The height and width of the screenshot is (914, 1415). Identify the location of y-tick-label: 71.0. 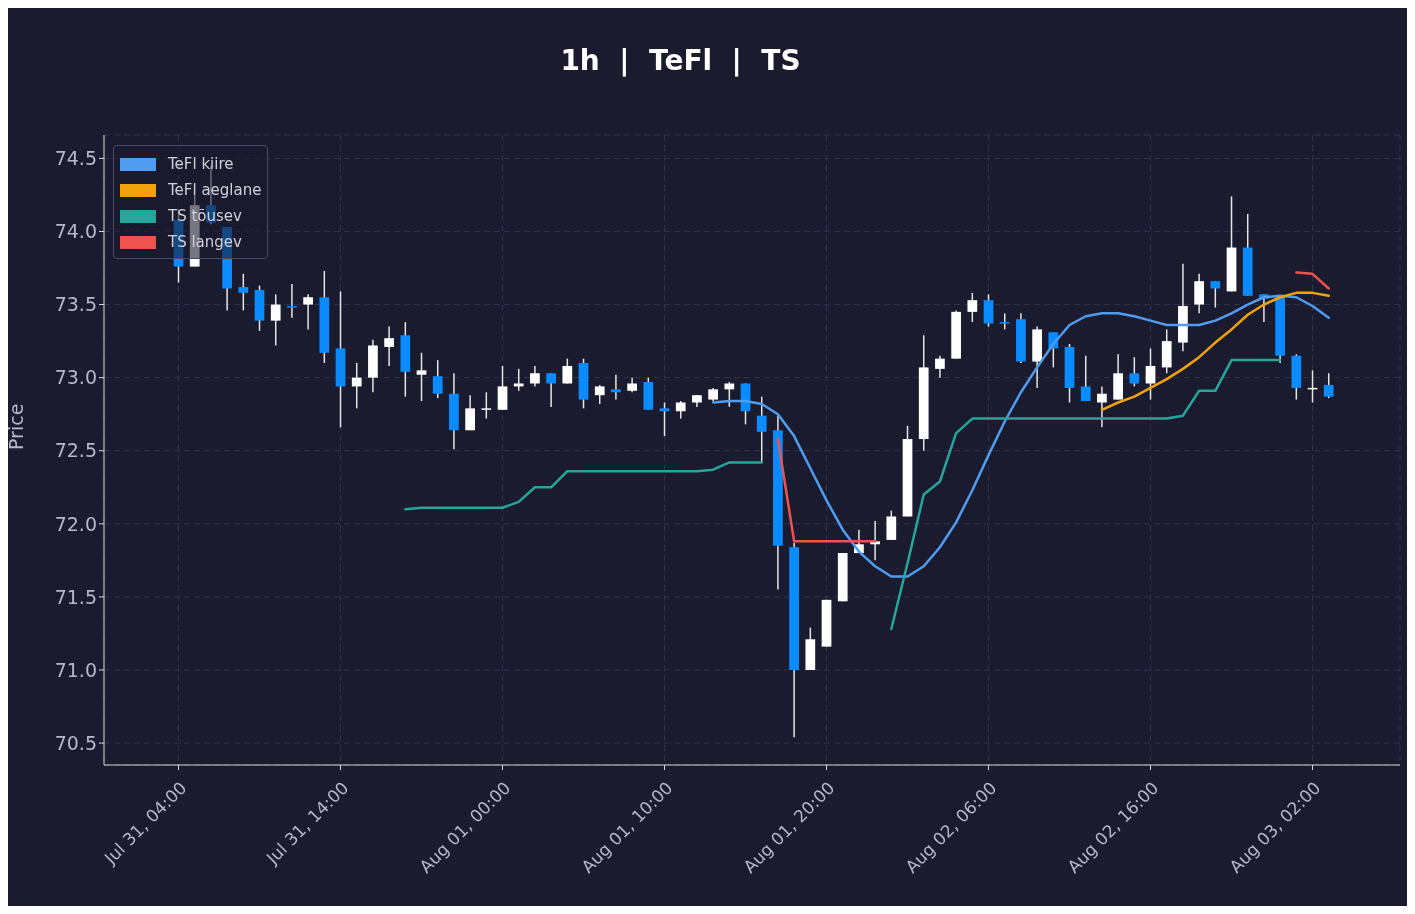
(75, 669).